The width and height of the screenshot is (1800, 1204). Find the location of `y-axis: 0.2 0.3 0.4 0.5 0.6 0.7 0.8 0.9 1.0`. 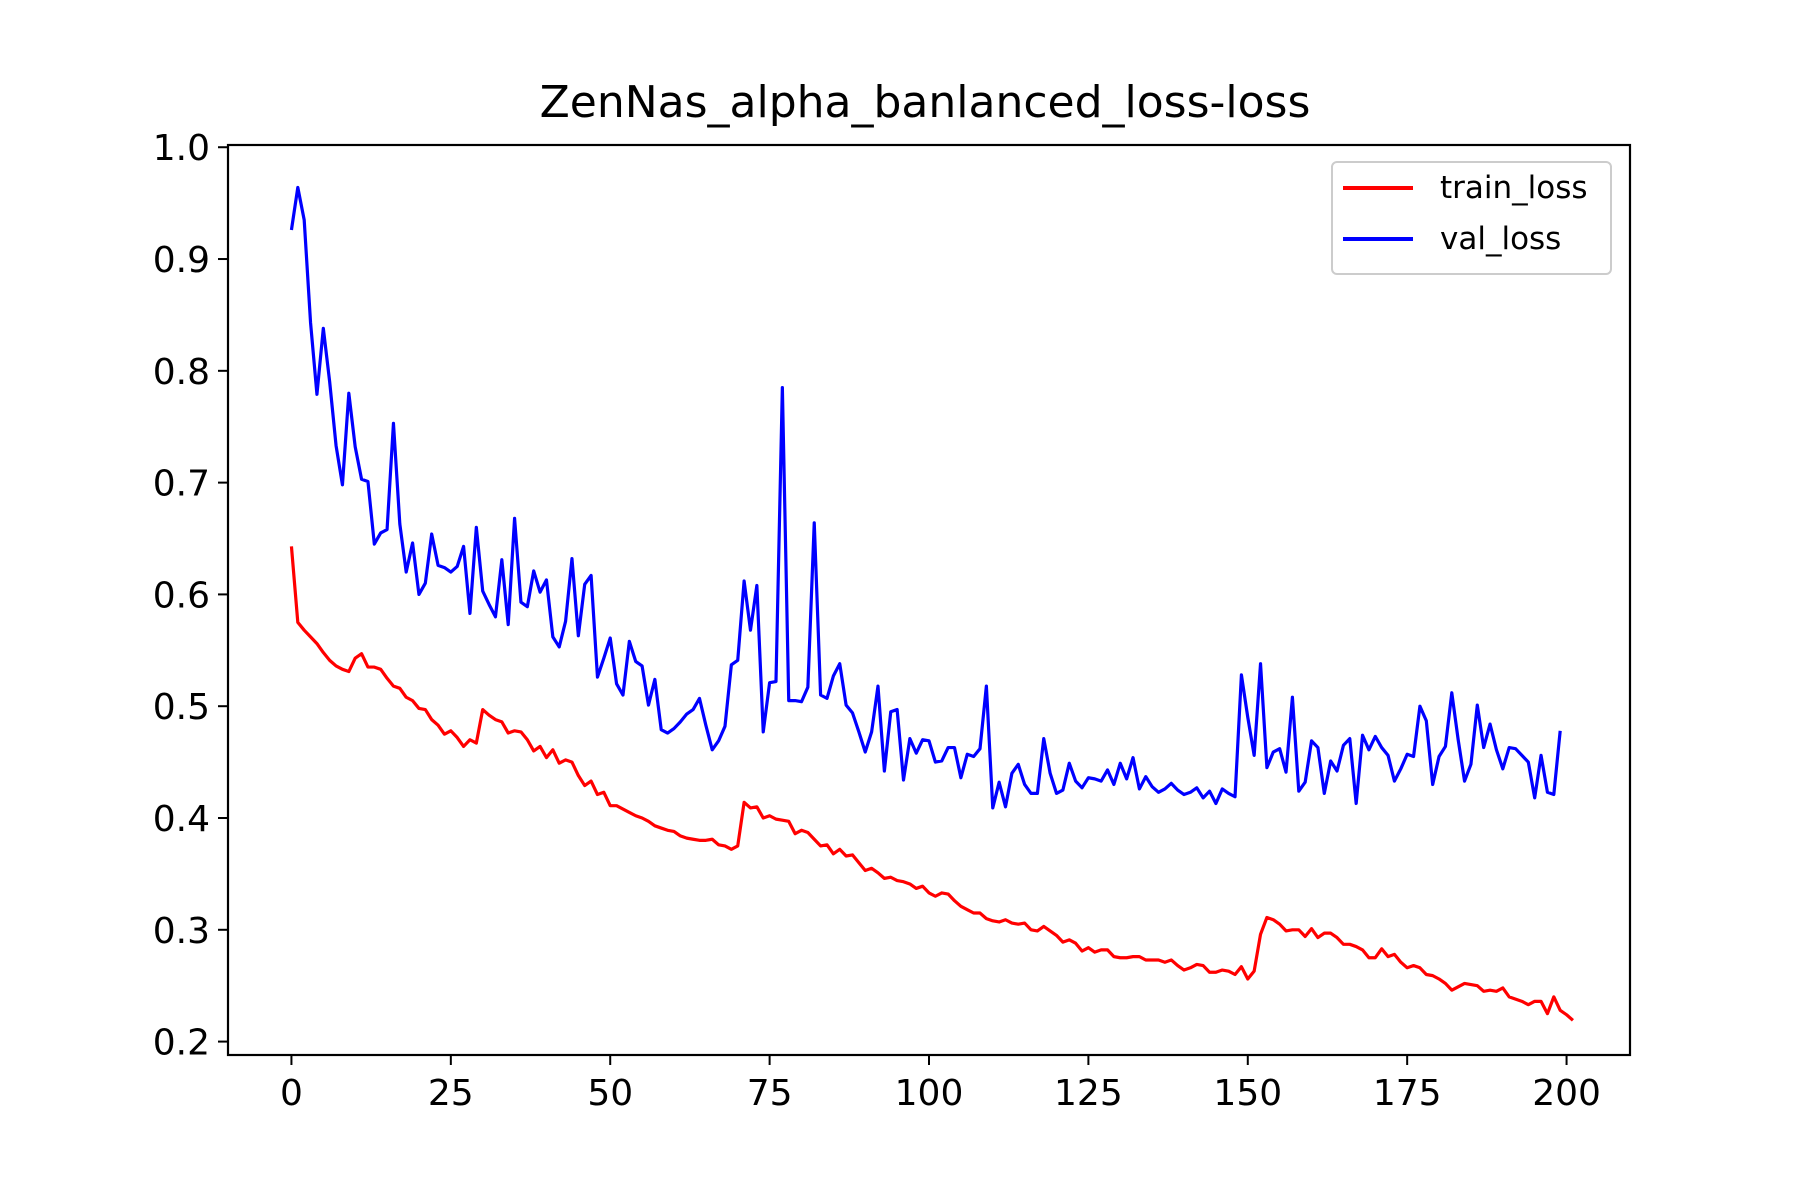

y-axis: 0.2 0.3 0.4 0.5 0.6 0.7 0.8 0.9 1.0 is located at coordinates (190, 596).